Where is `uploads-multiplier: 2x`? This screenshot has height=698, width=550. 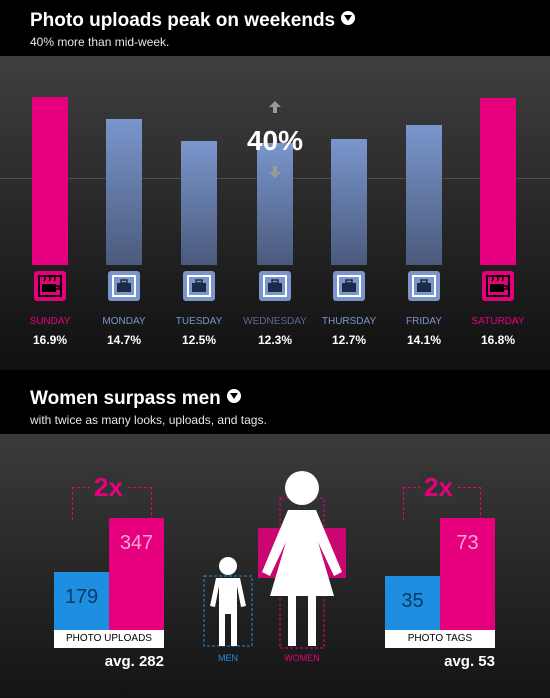
uploads-multiplier: 2x is located at coordinates (108, 487).